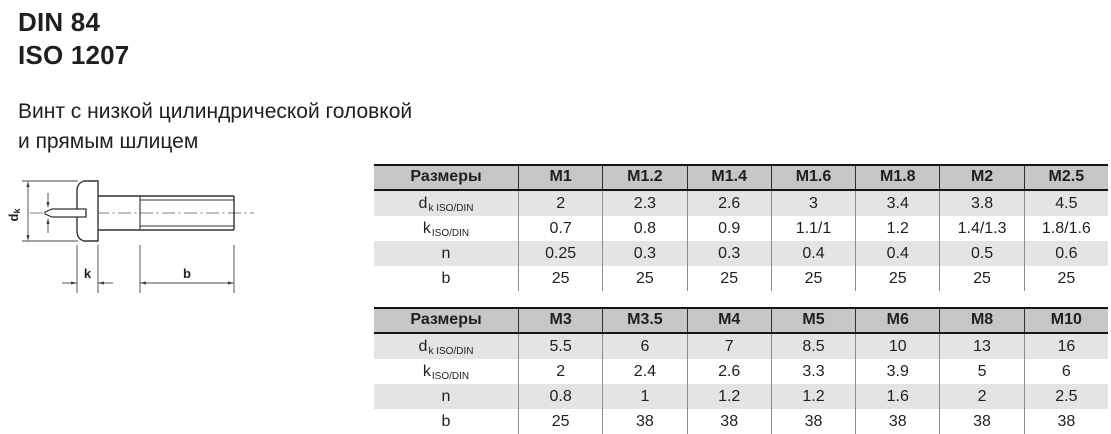 The image size is (1111, 434). I want to click on value-cell: 8.5, so click(812, 346).